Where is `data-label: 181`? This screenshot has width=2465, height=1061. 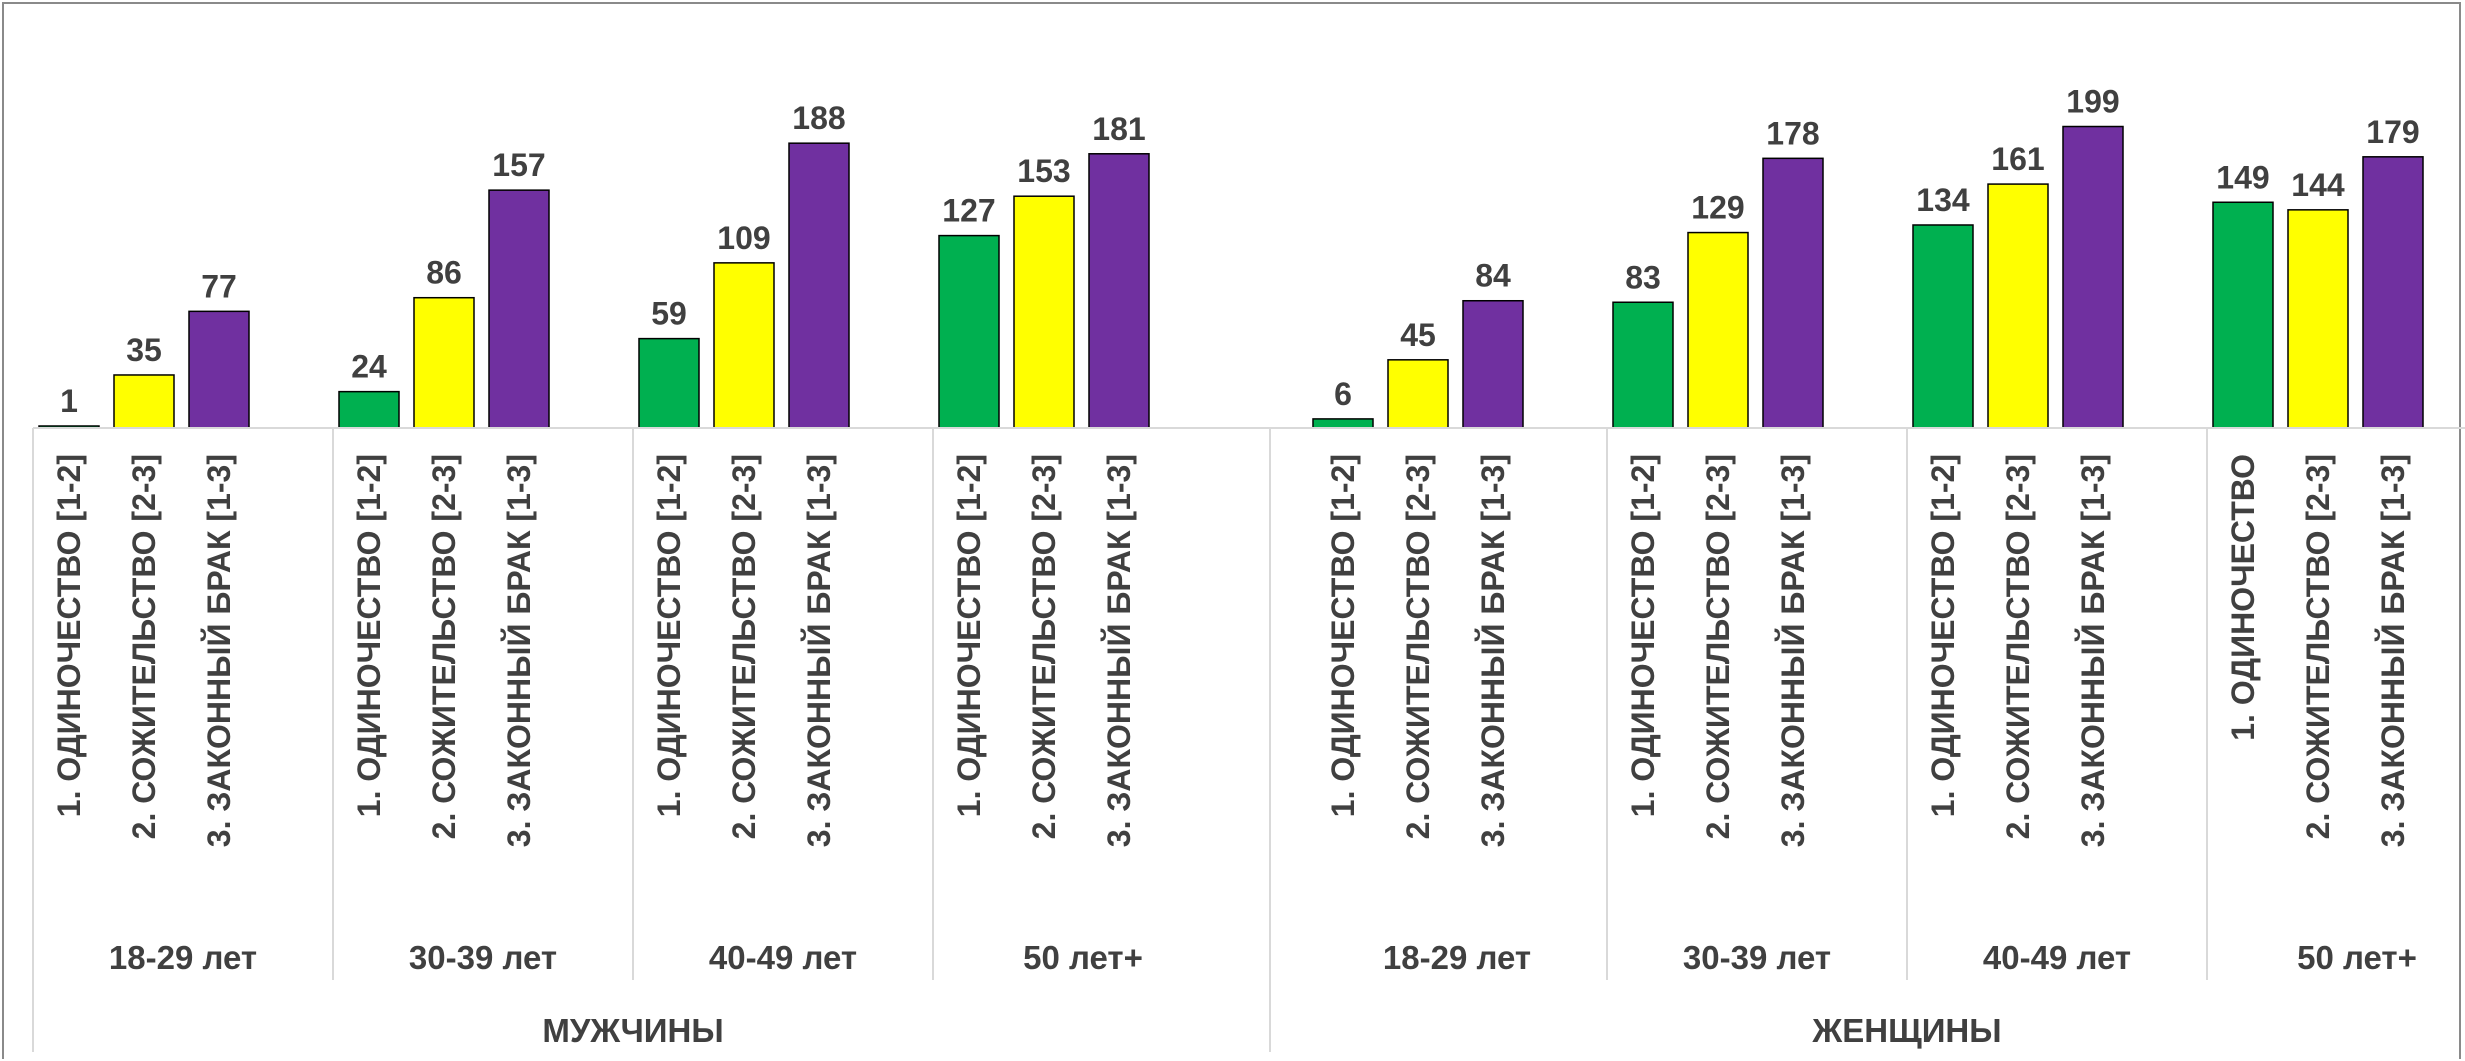 data-label: 181 is located at coordinates (1118, 129).